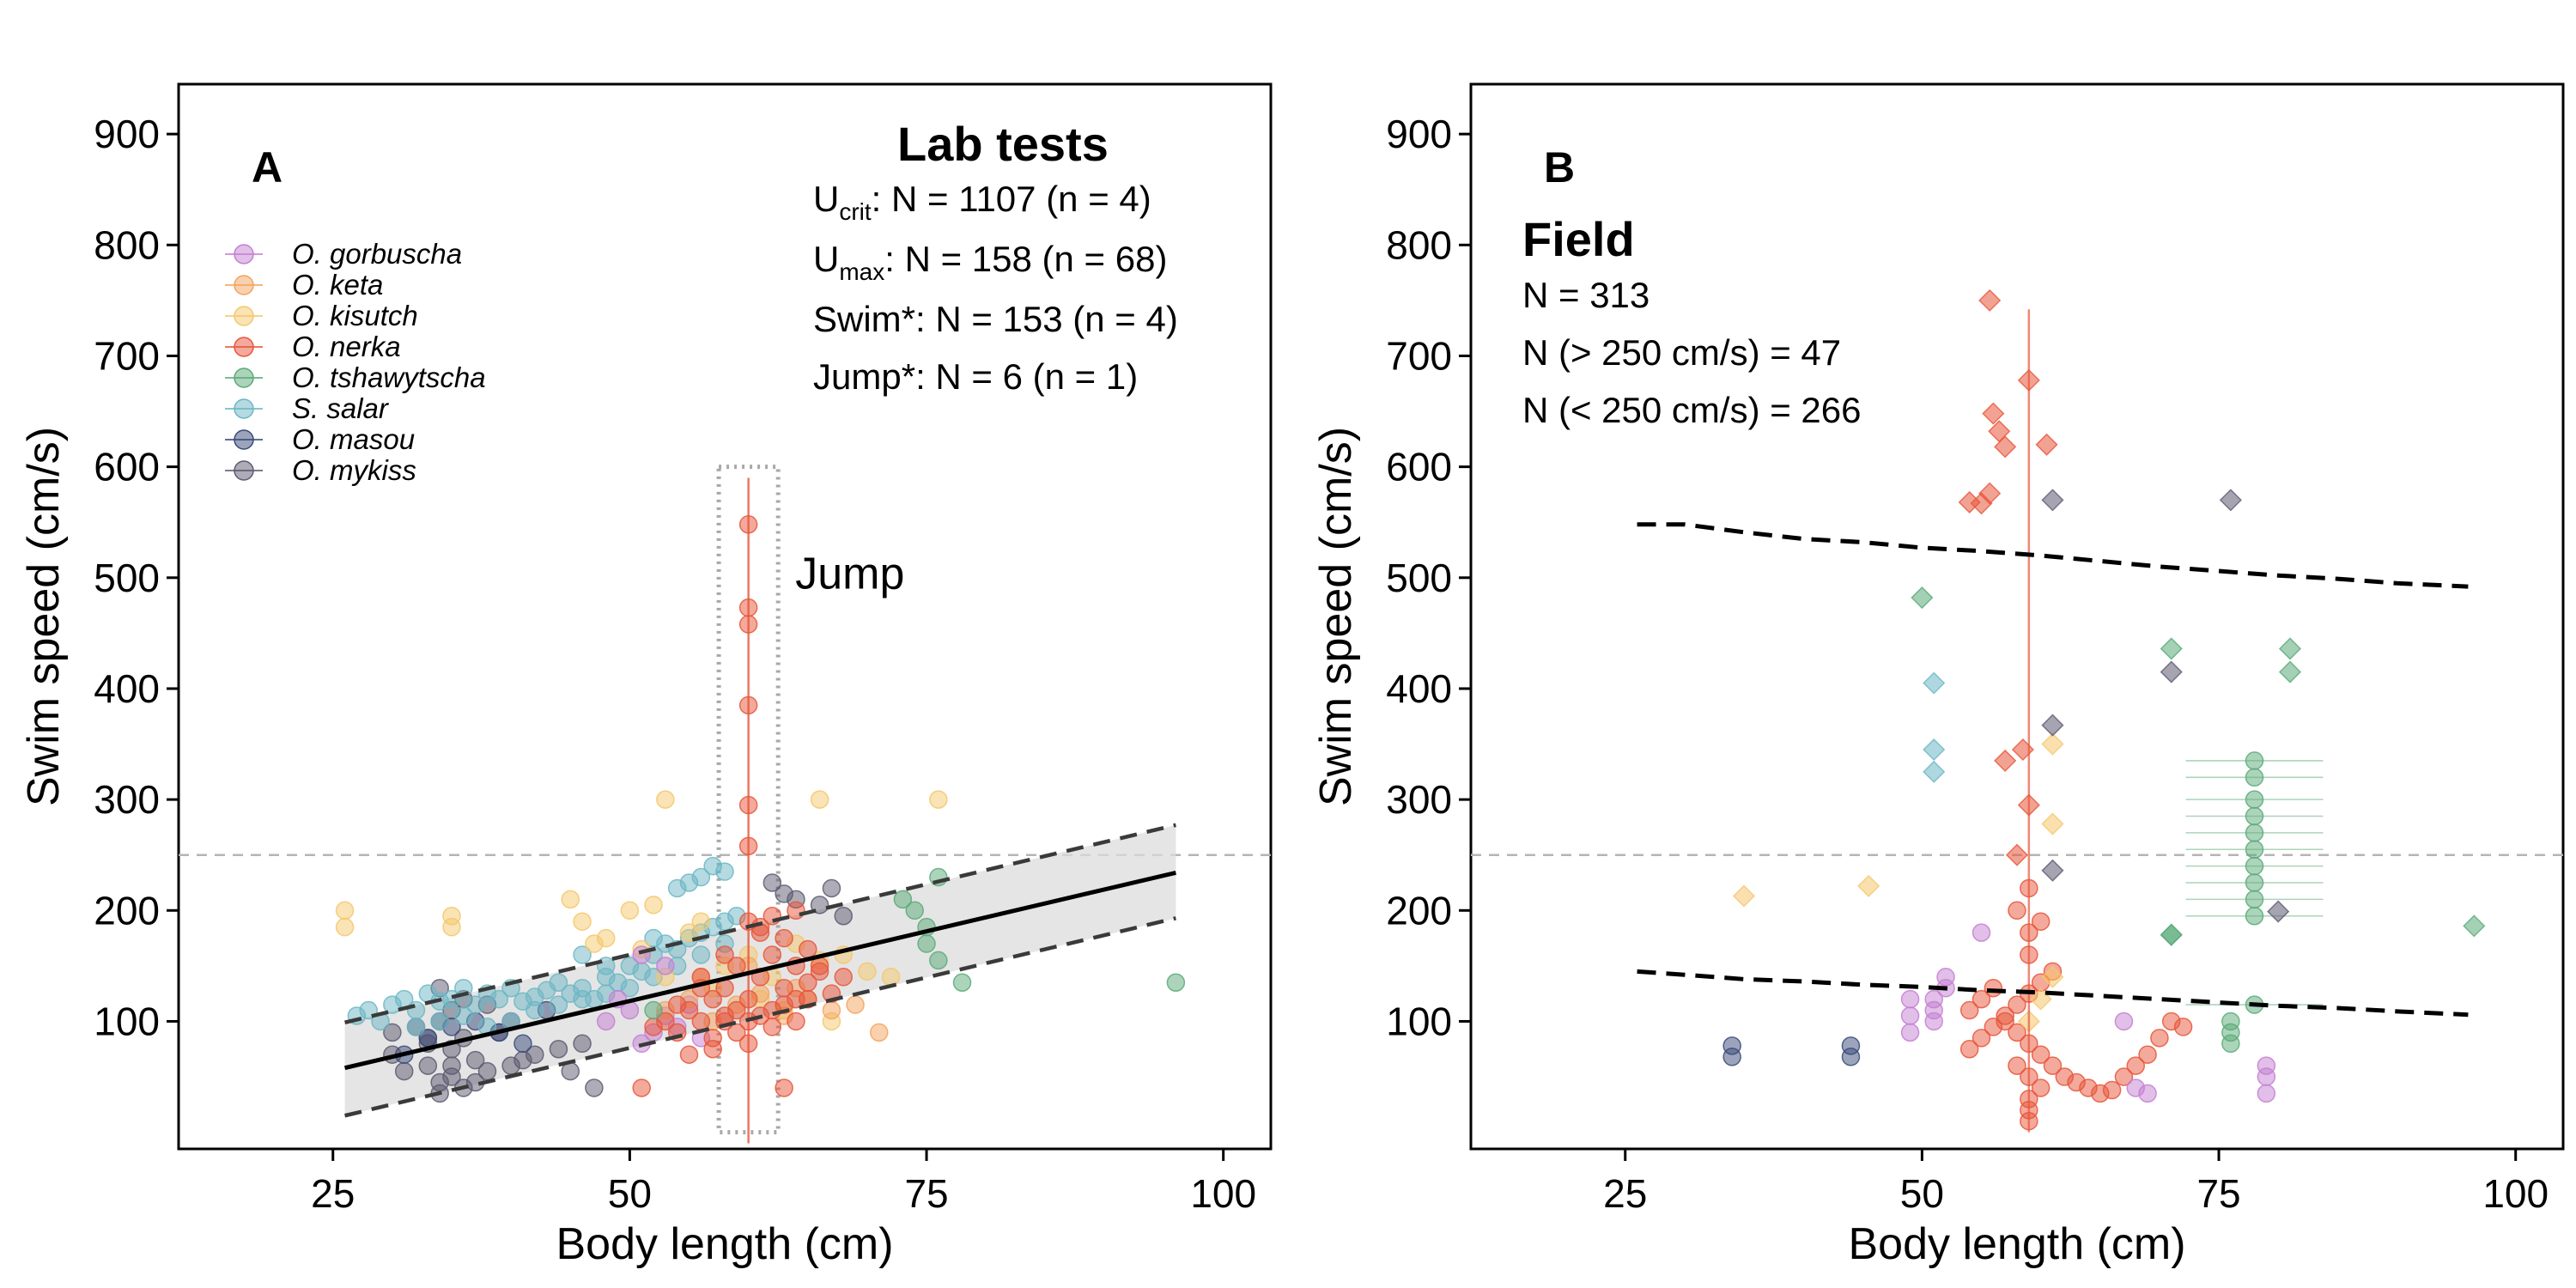  Describe the element at coordinates (2088, 1013) in the screenshot. I see `series-o-gorbuscha` at that location.